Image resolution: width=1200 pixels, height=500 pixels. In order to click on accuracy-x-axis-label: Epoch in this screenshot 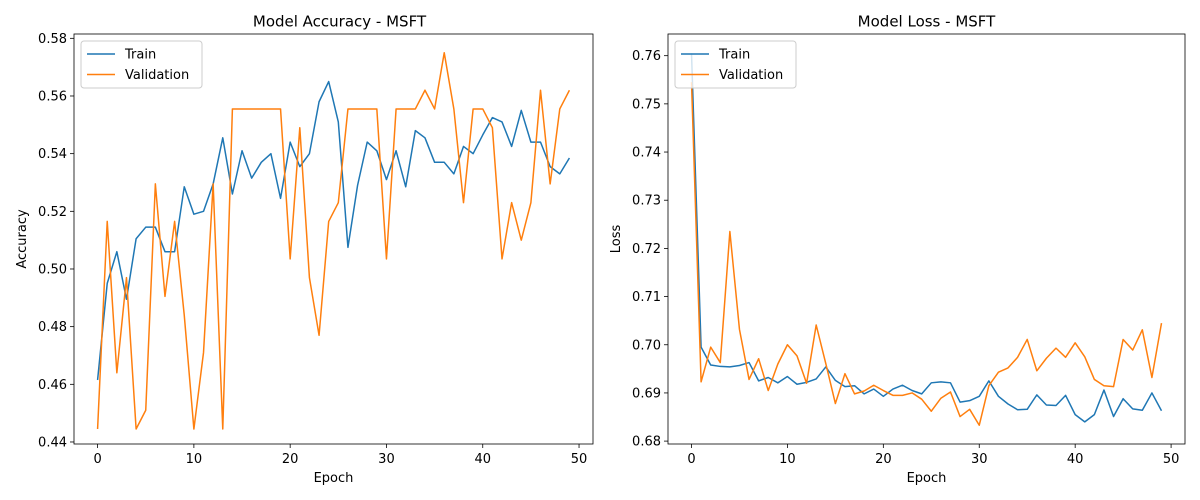, I will do `click(334, 478)`.